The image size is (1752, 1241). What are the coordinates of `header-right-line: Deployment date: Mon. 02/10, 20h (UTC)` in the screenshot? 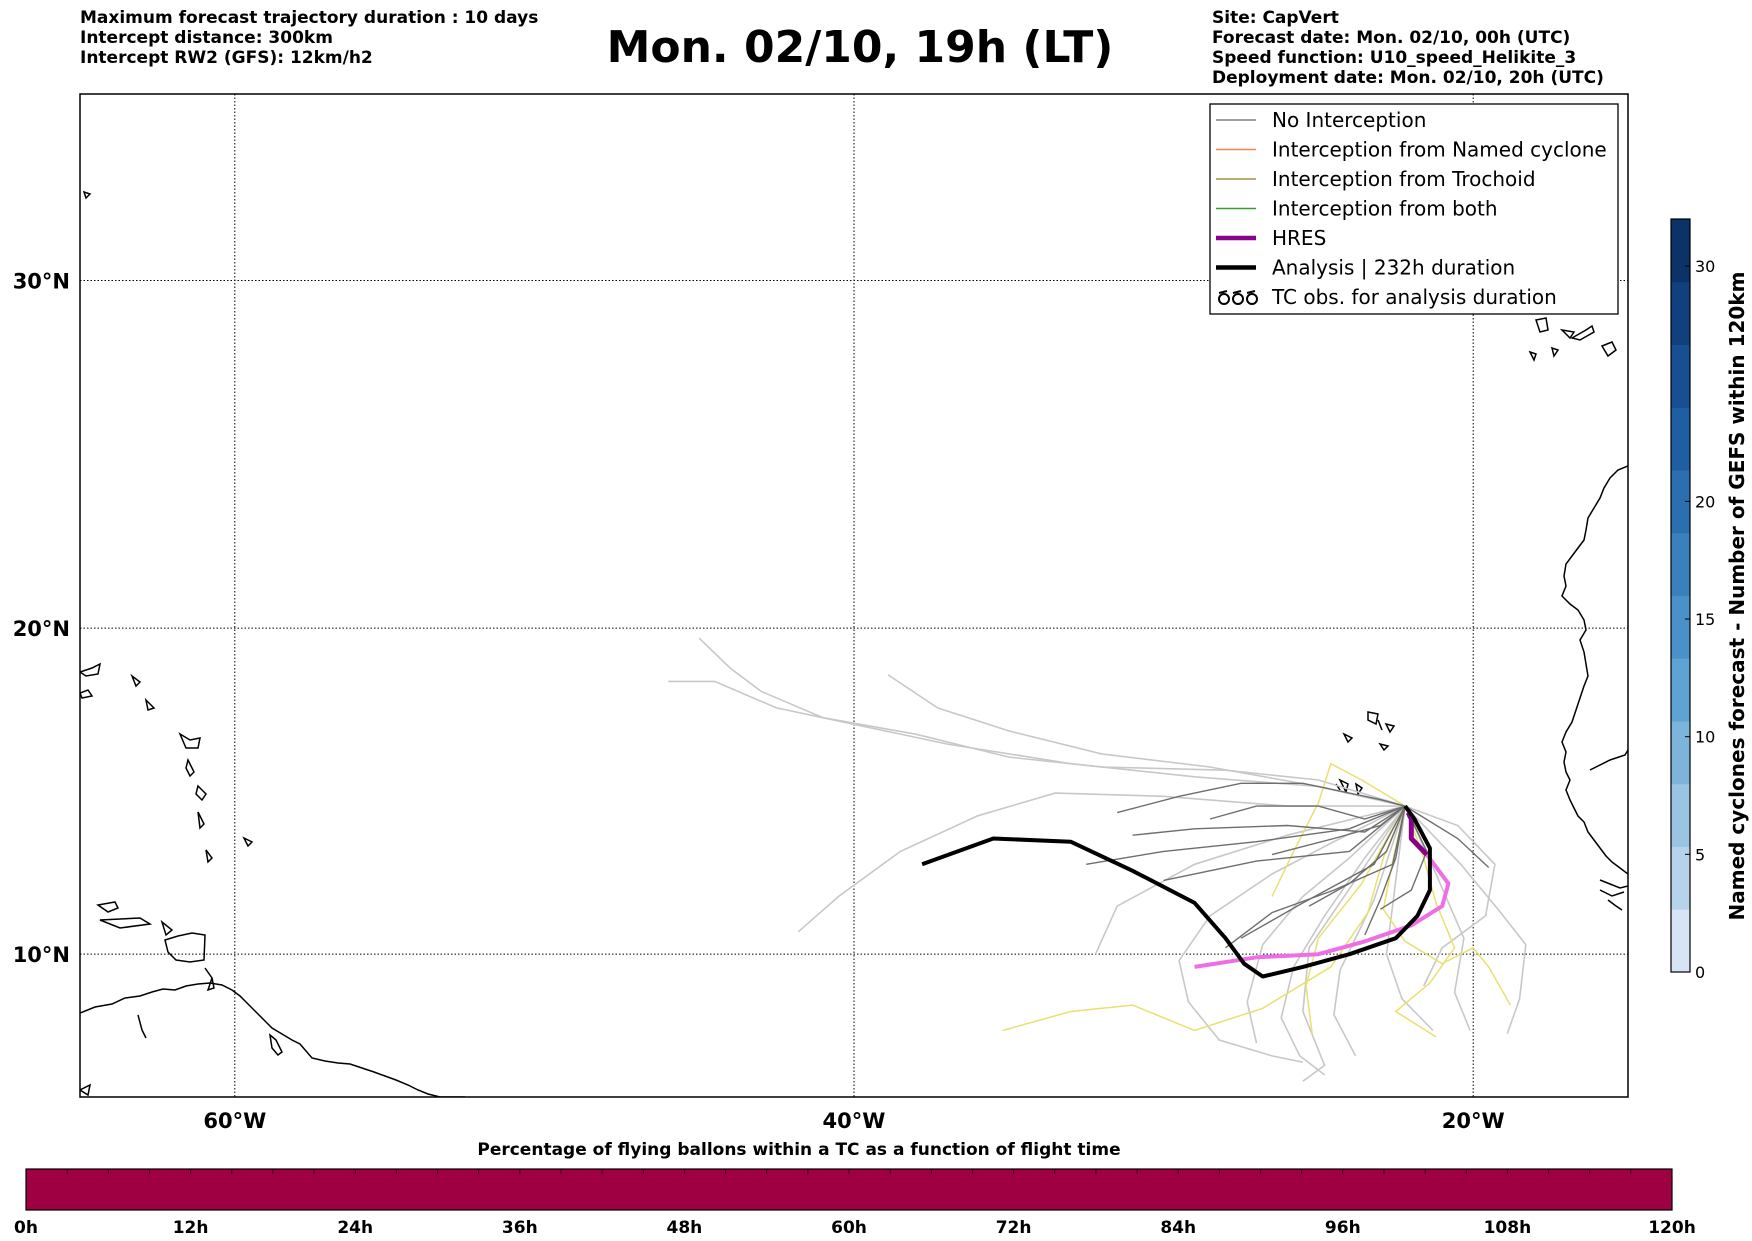 It's located at (1408, 78).